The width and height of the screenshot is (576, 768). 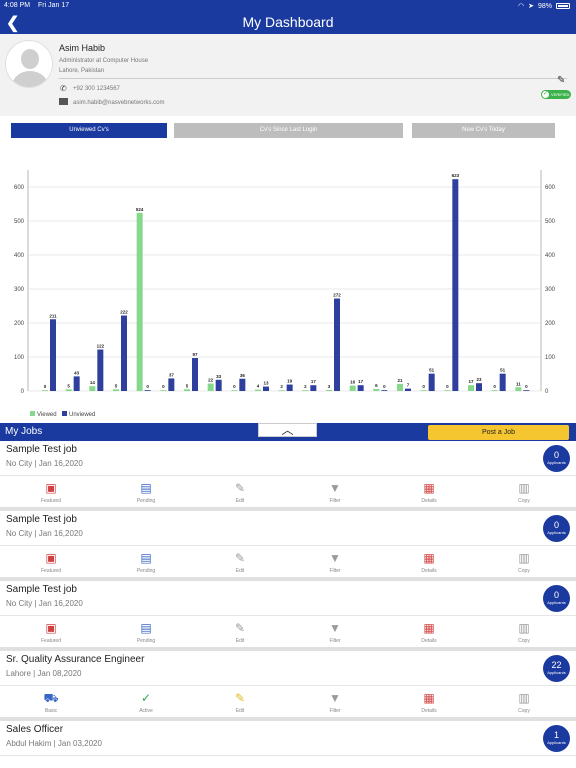 What do you see at coordinates (288, 130) in the screenshot?
I see `tab-cvs-since-last-login: Cv's Since Last Login` at bounding box center [288, 130].